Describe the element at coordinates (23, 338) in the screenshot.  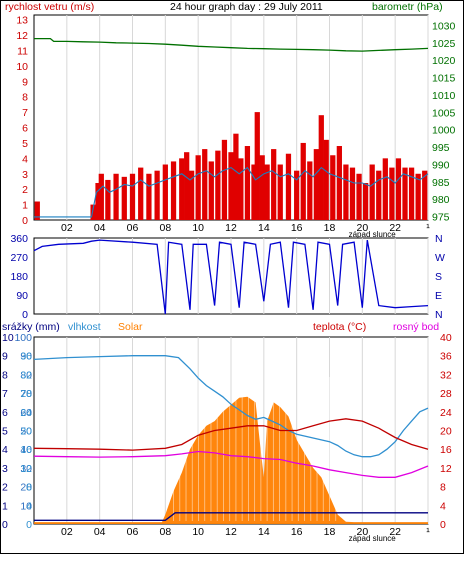
I see `humidity-tick-label: 100` at that location.